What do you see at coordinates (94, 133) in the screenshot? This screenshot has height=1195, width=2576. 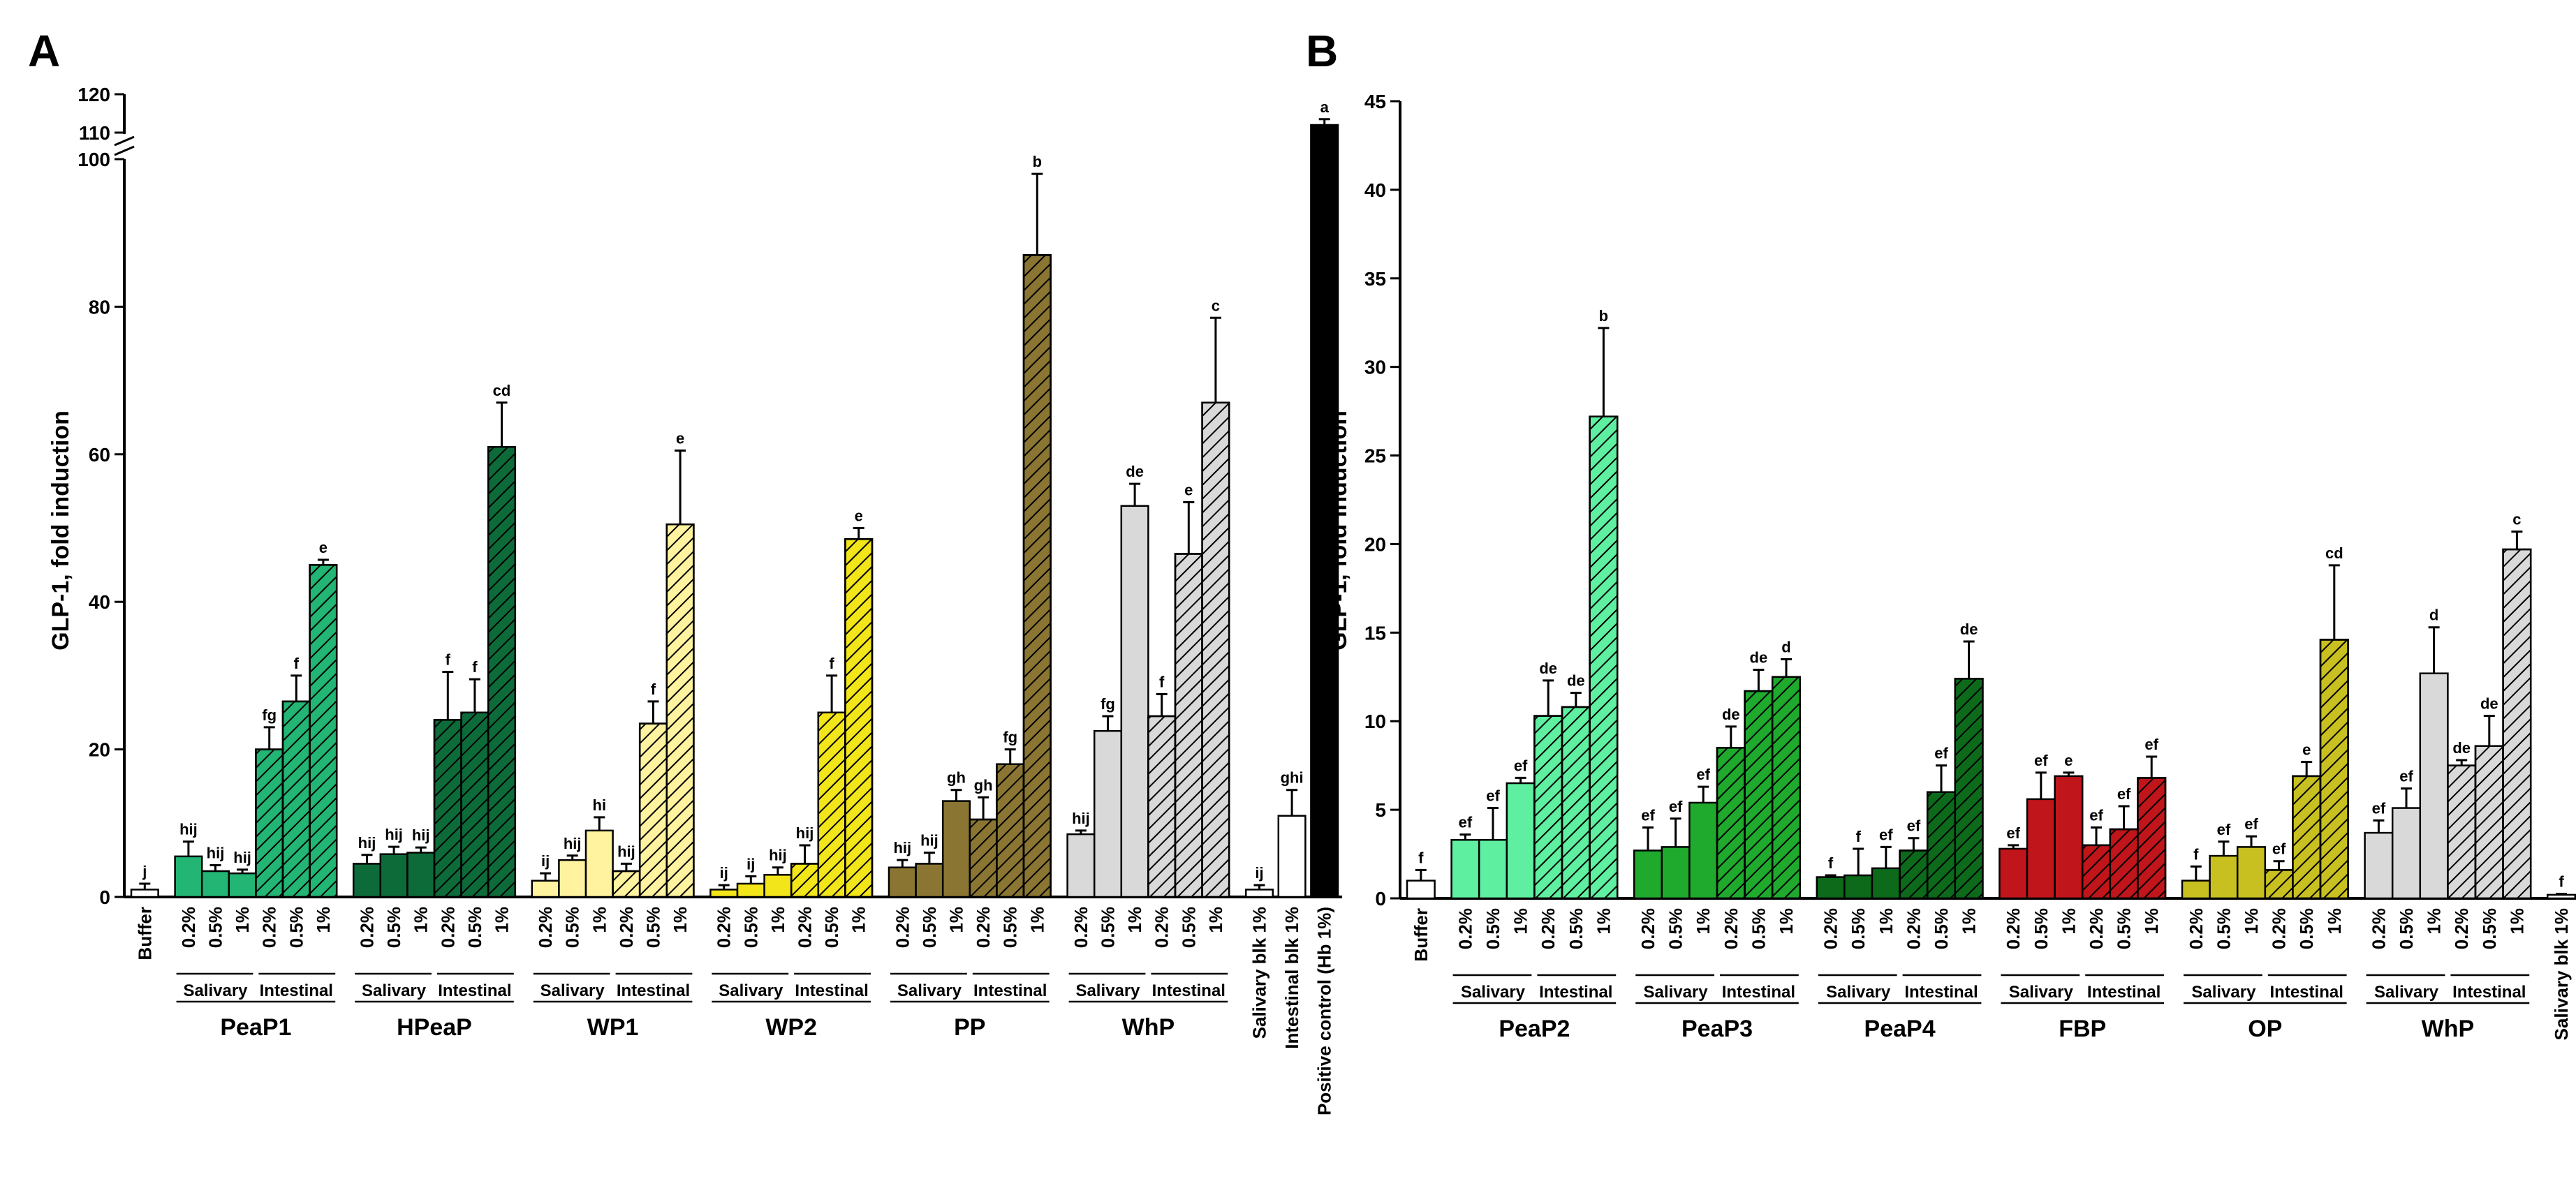 I see `panel-a-y-tick-label: 110` at bounding box center [94, 133].